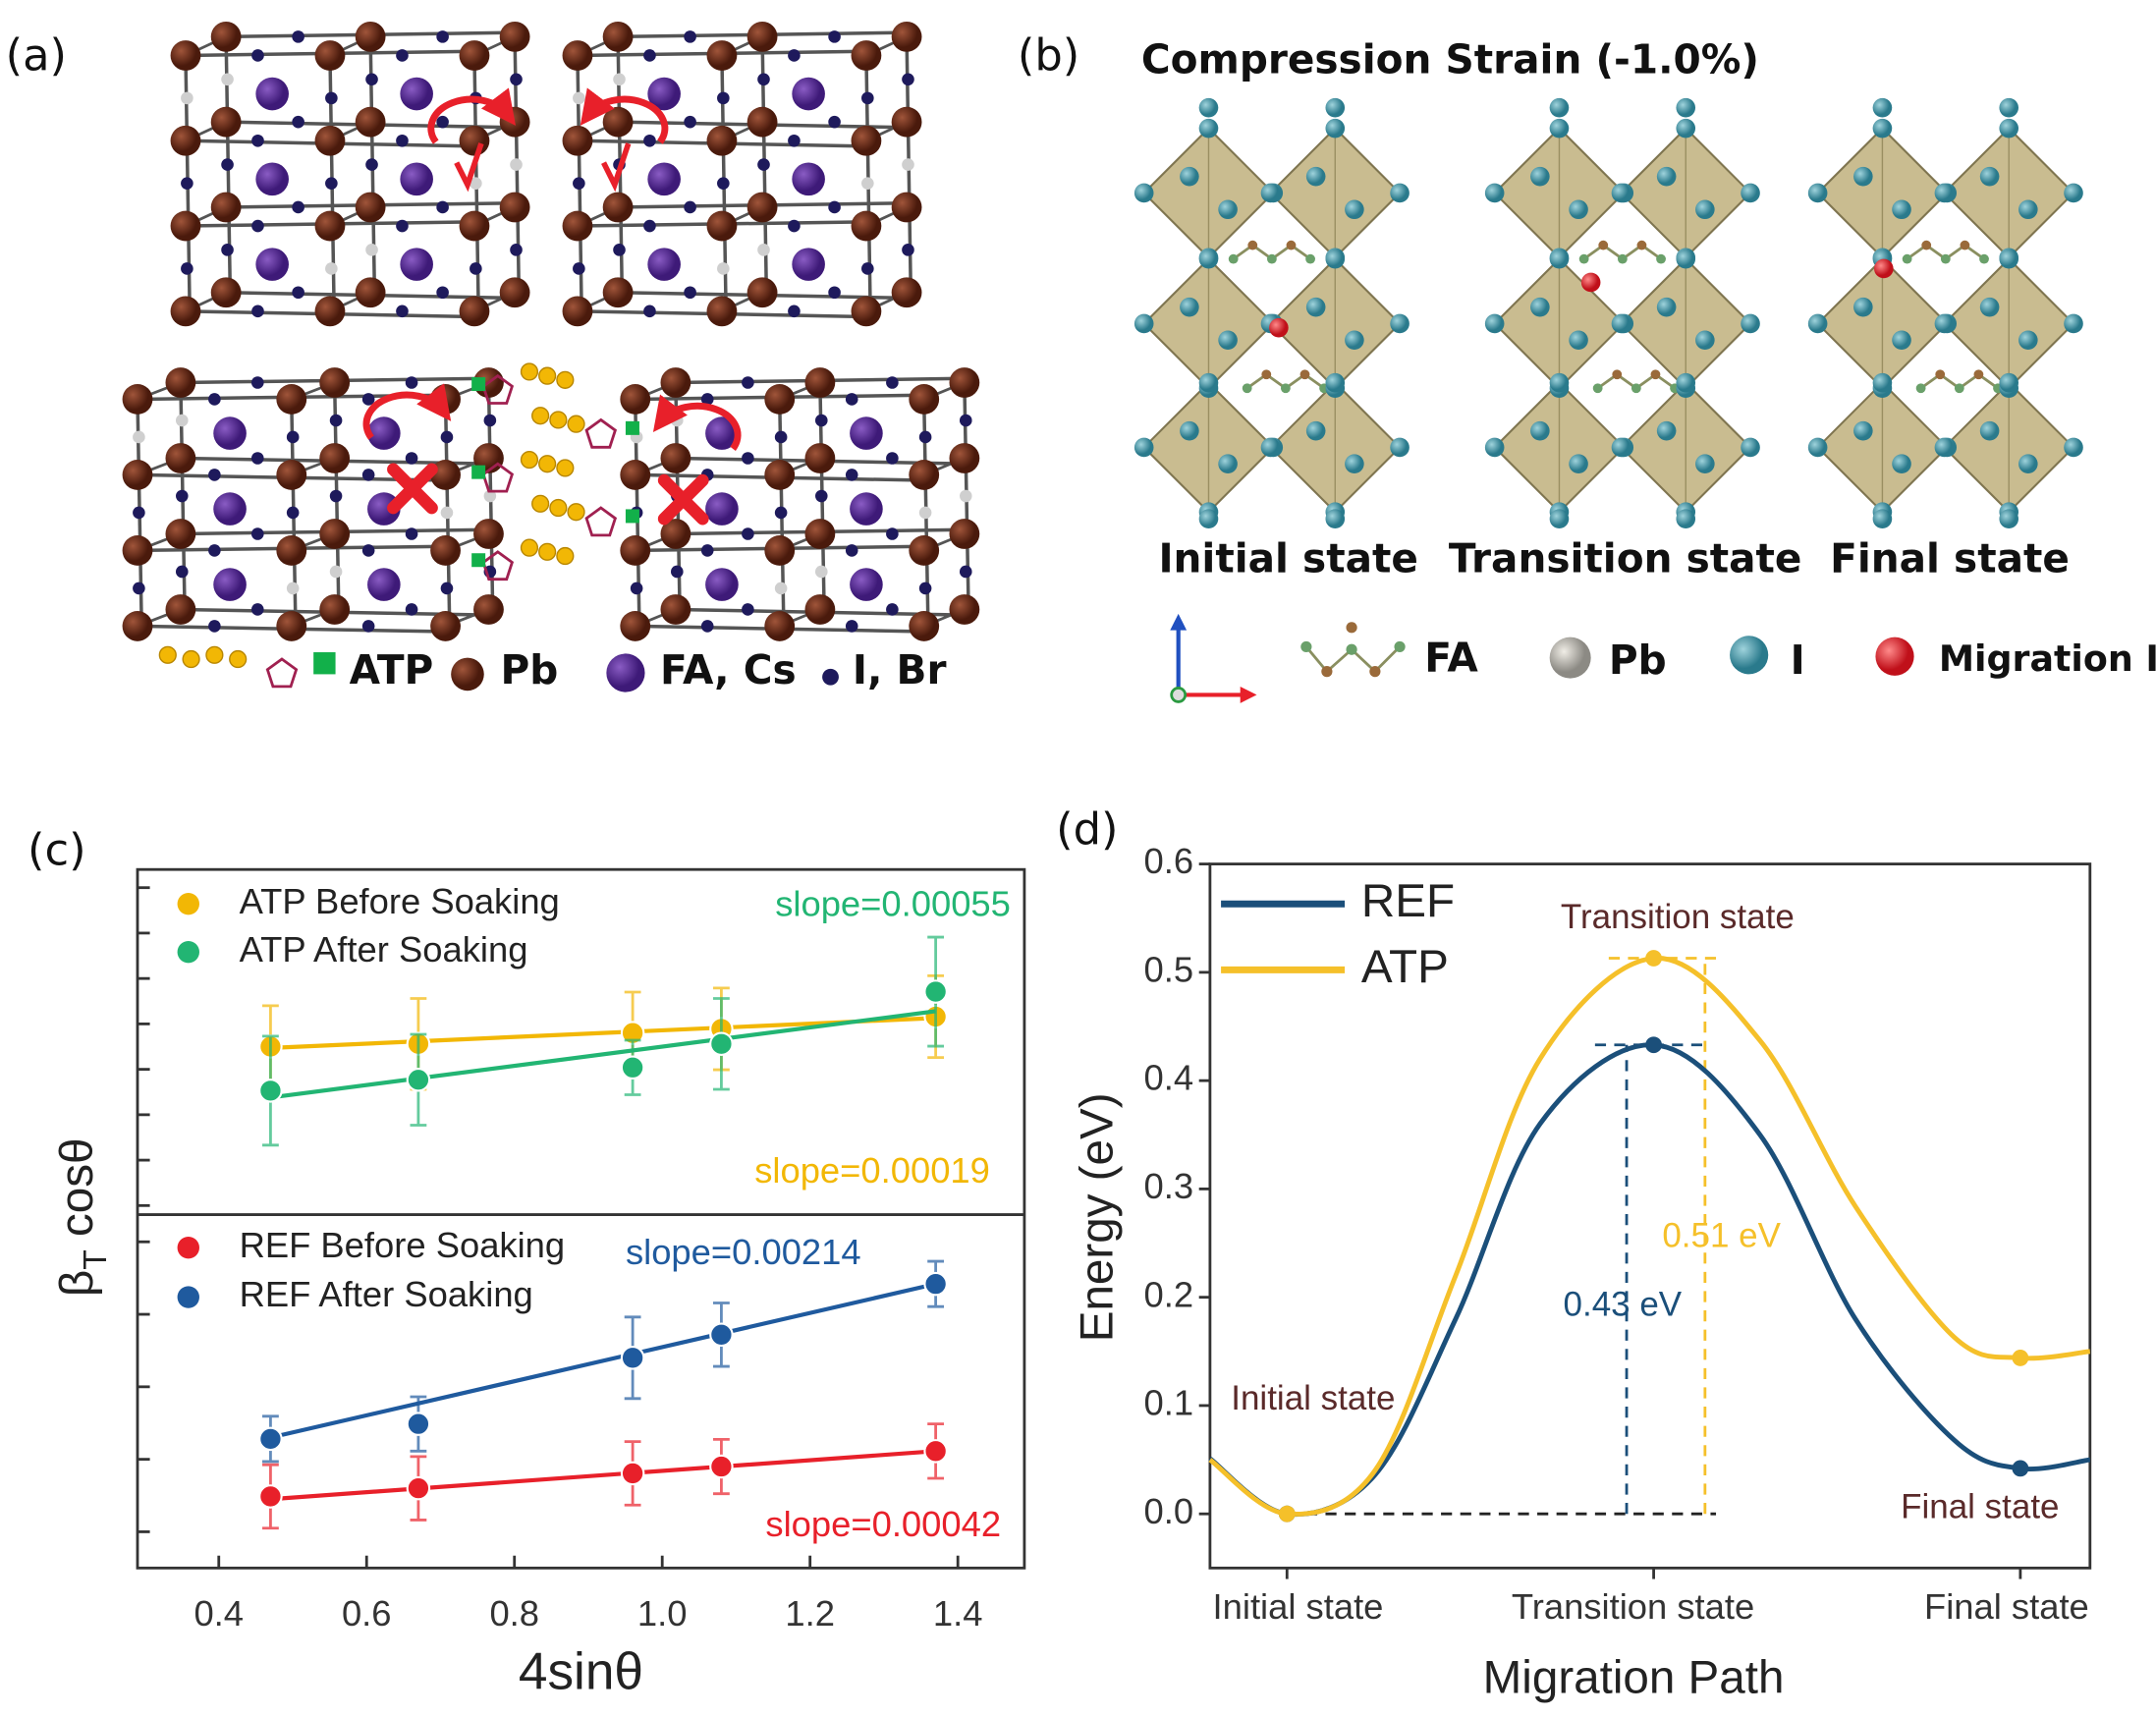  What do you see at coordinates (1087, 829) in the screenshot?
I see `panel-label: (d)` at bounding box center [1087, 829].